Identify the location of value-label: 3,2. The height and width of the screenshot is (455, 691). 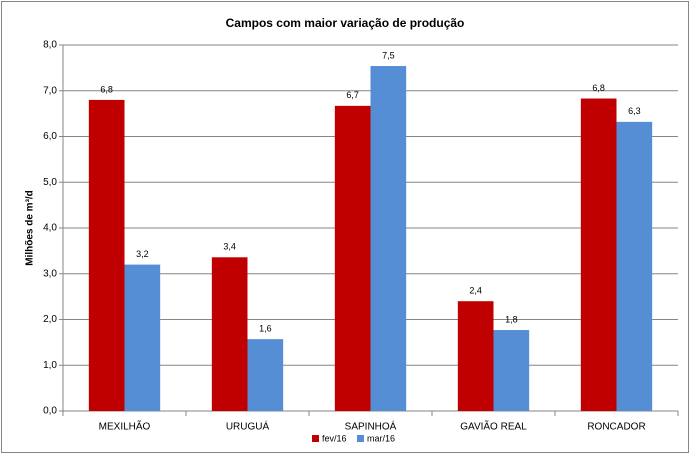
(142, 254).